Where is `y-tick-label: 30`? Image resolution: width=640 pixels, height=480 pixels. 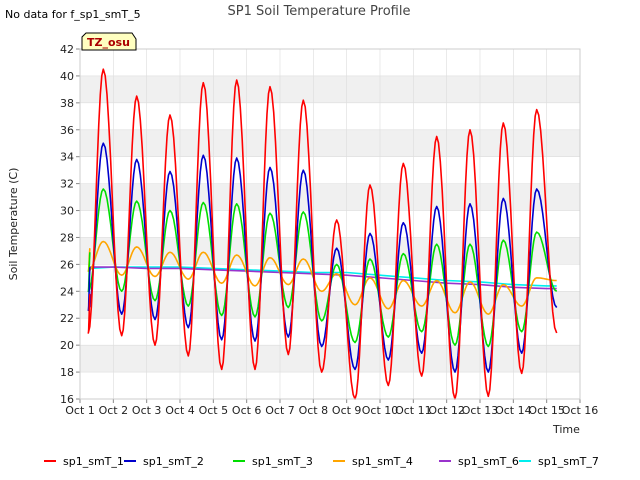 y-tick-label: 30 is located at coordinates (67, 211).